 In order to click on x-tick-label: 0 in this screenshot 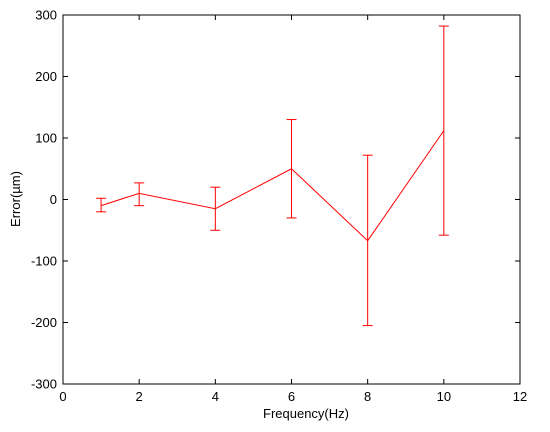, I will do `click(62, 396)`.